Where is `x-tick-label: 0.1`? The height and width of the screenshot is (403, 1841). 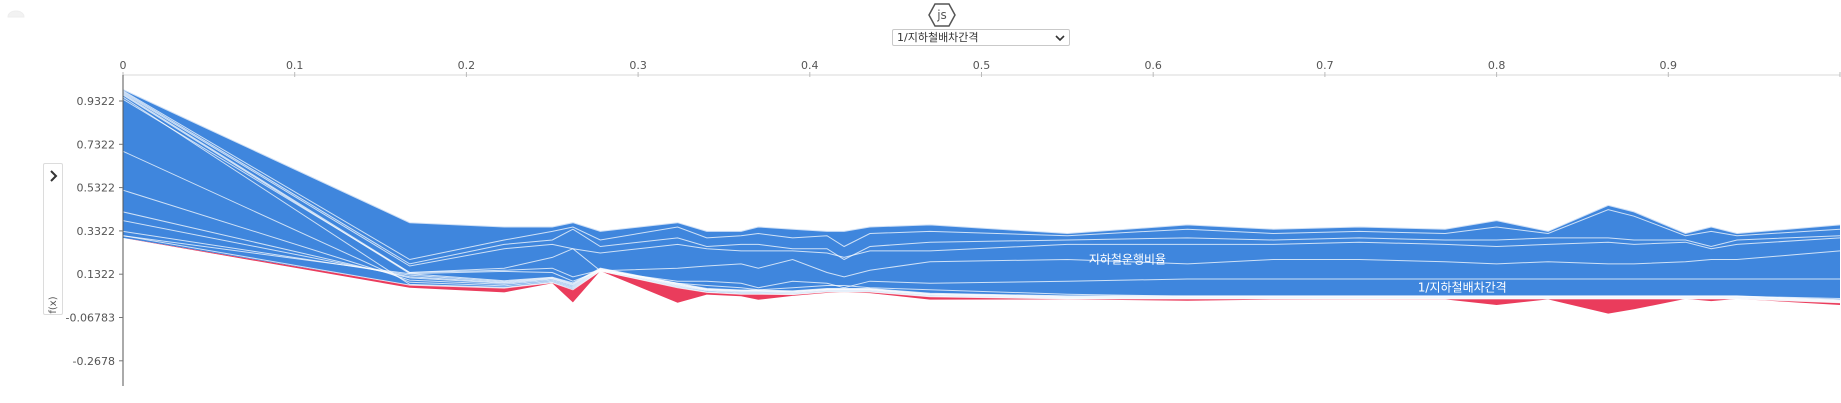
x-tick-label: 0.1 is located at coordinates (295, 65).